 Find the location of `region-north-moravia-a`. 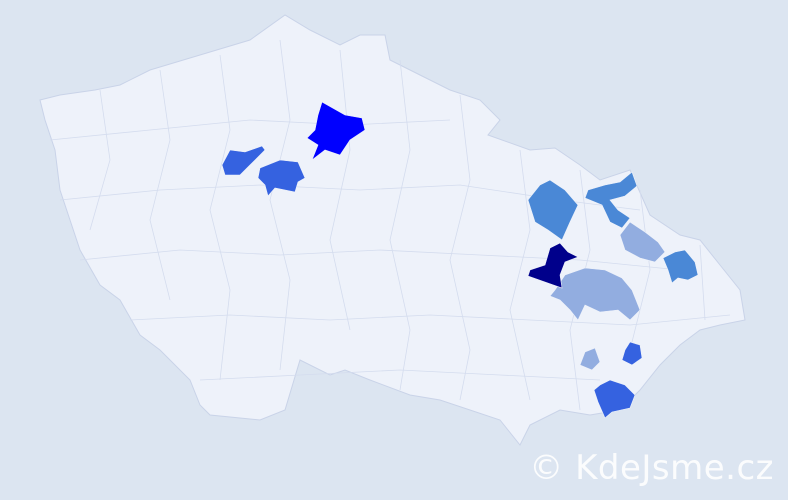

region-north-moravia-a is located at coordinates (611, 200).